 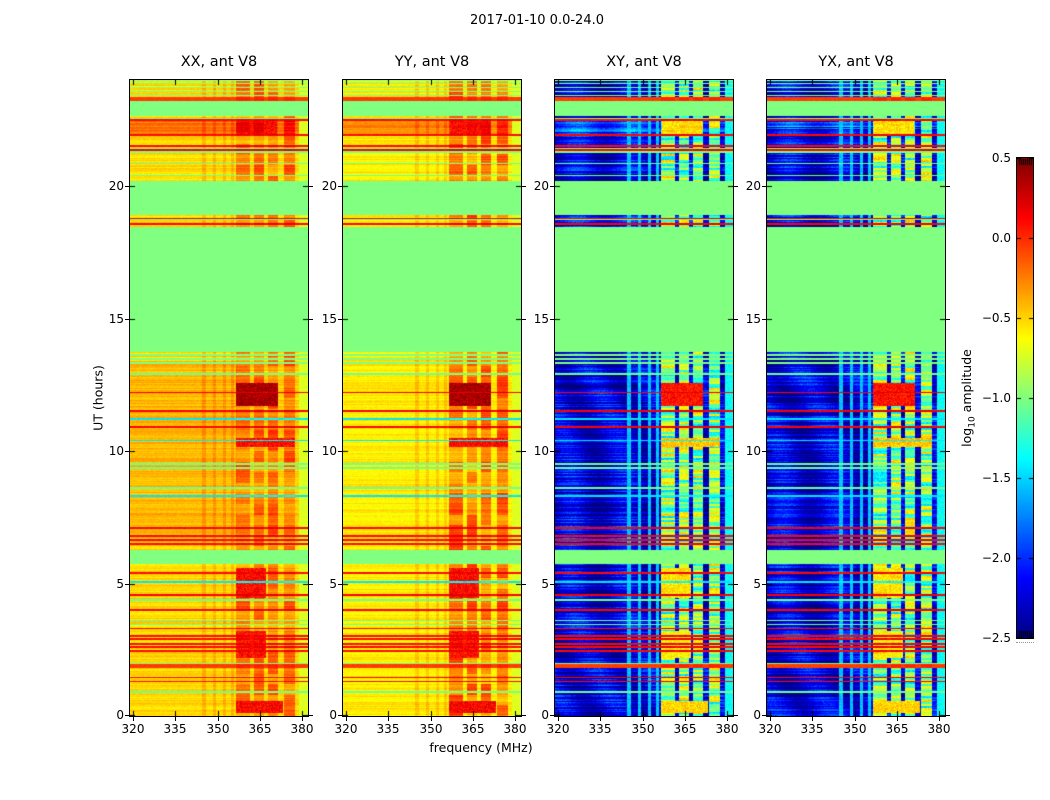 What do you see at coordinates (996, 558) in the screenshot?
I see `colorbar-tick-label: −2.0` at bounding box center [996, 558].